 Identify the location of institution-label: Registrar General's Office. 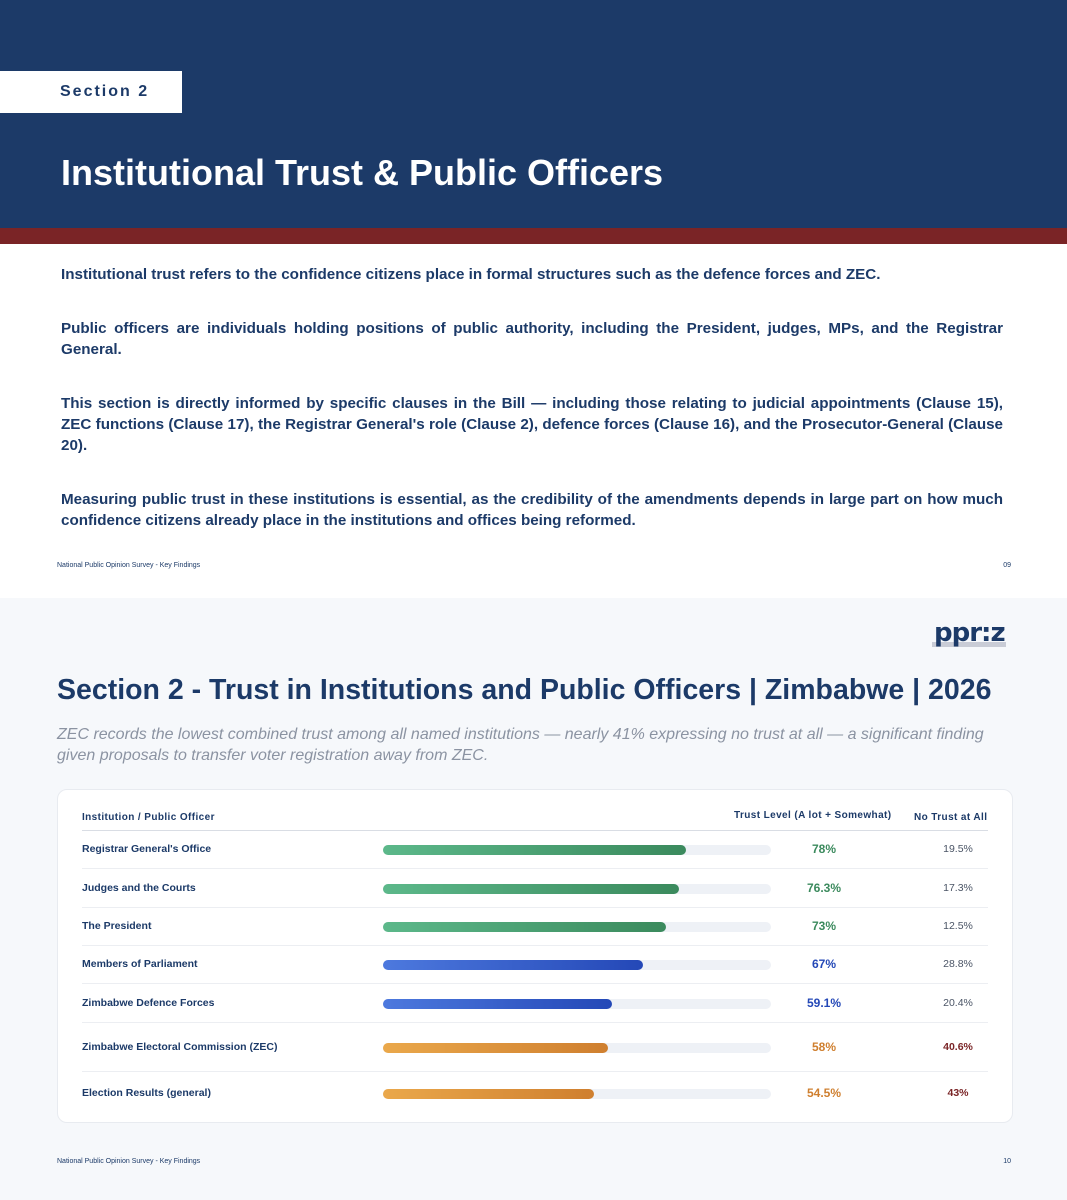
(147, 849).